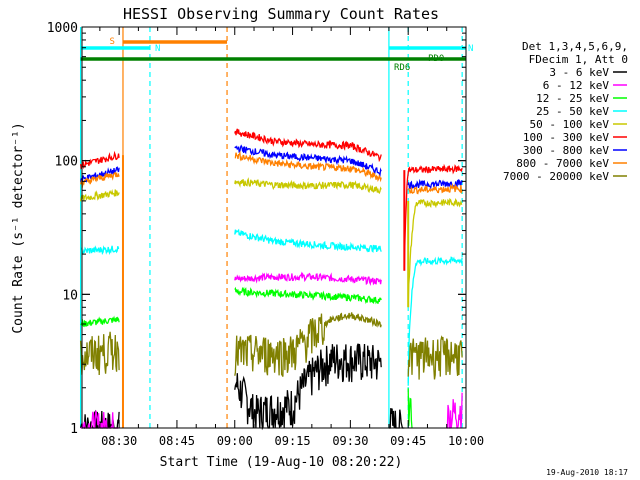  I want to click on flag-label-pd0: PD0, so click(436, 59).